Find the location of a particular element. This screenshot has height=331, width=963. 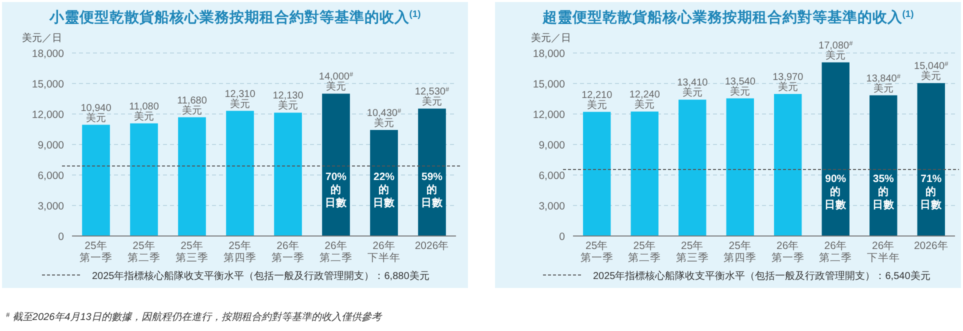

data-label: 12,130美元 is located at coordinates (288, 101).